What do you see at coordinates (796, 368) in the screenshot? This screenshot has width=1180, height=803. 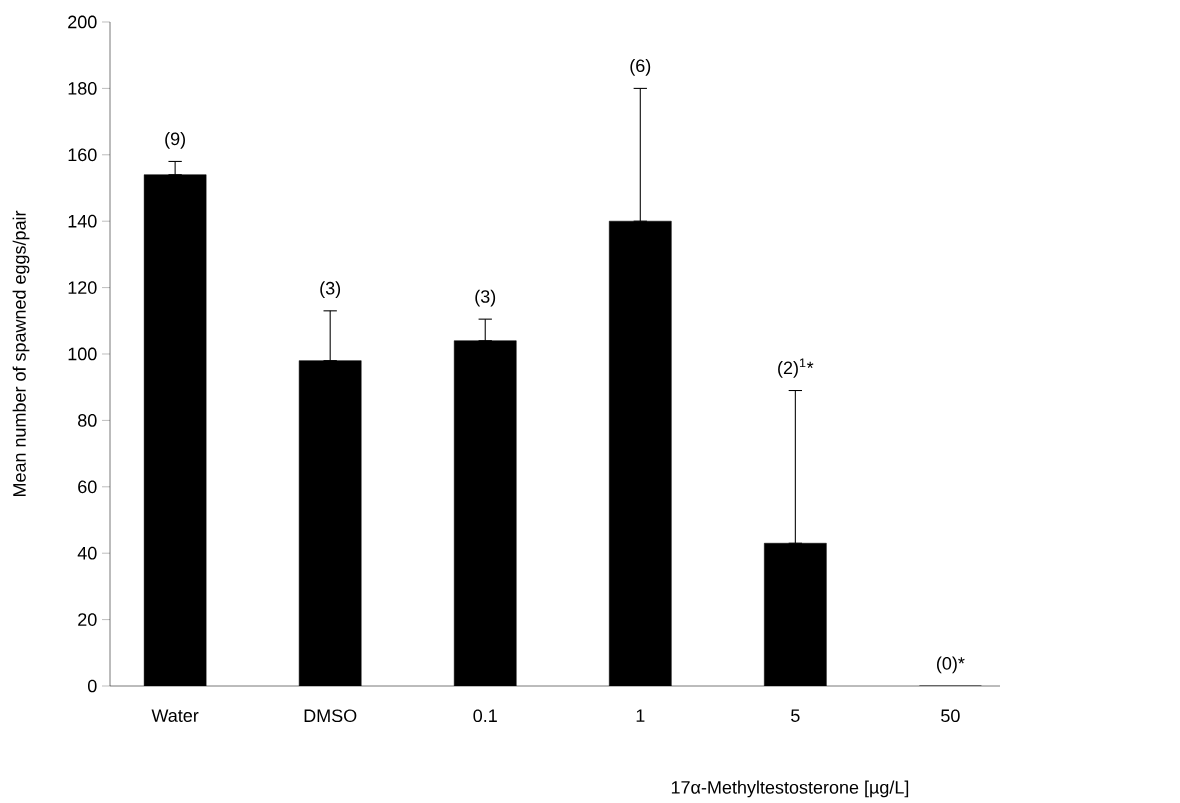 I see `annotation: (2)$^{1}$*` at bounding box center [796, 368].